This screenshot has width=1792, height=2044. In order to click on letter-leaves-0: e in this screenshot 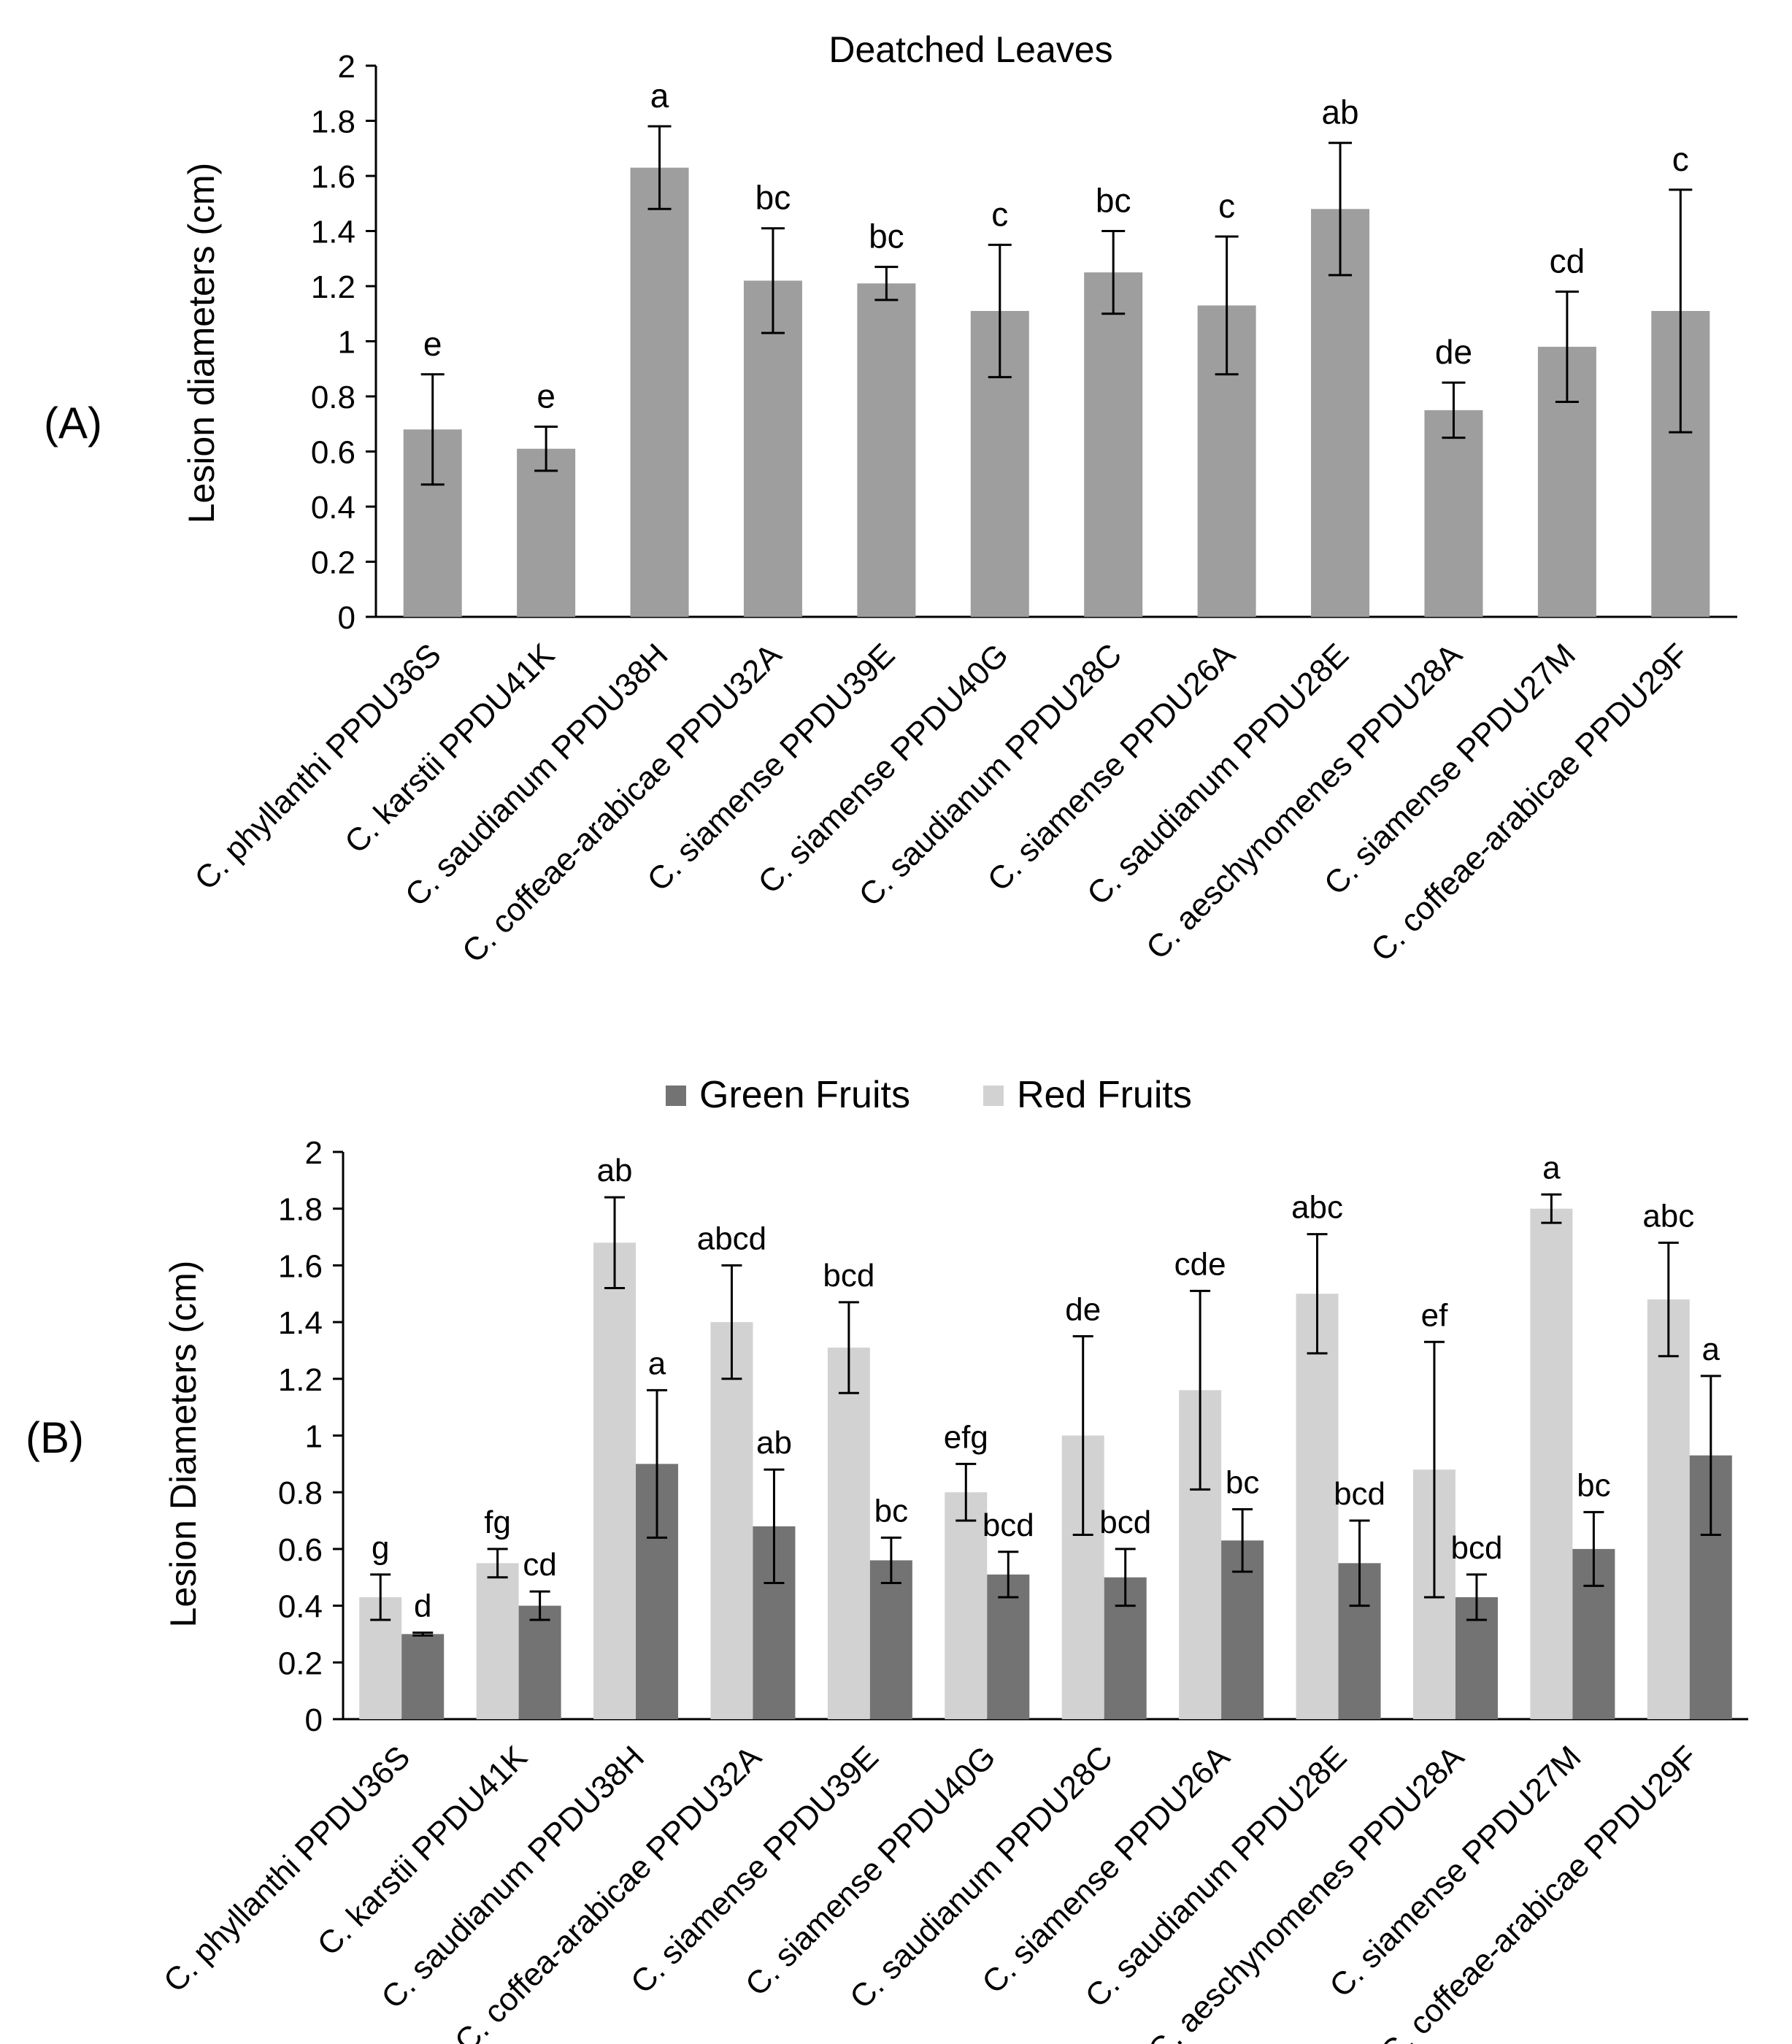, I will do `click(433, 344)`.